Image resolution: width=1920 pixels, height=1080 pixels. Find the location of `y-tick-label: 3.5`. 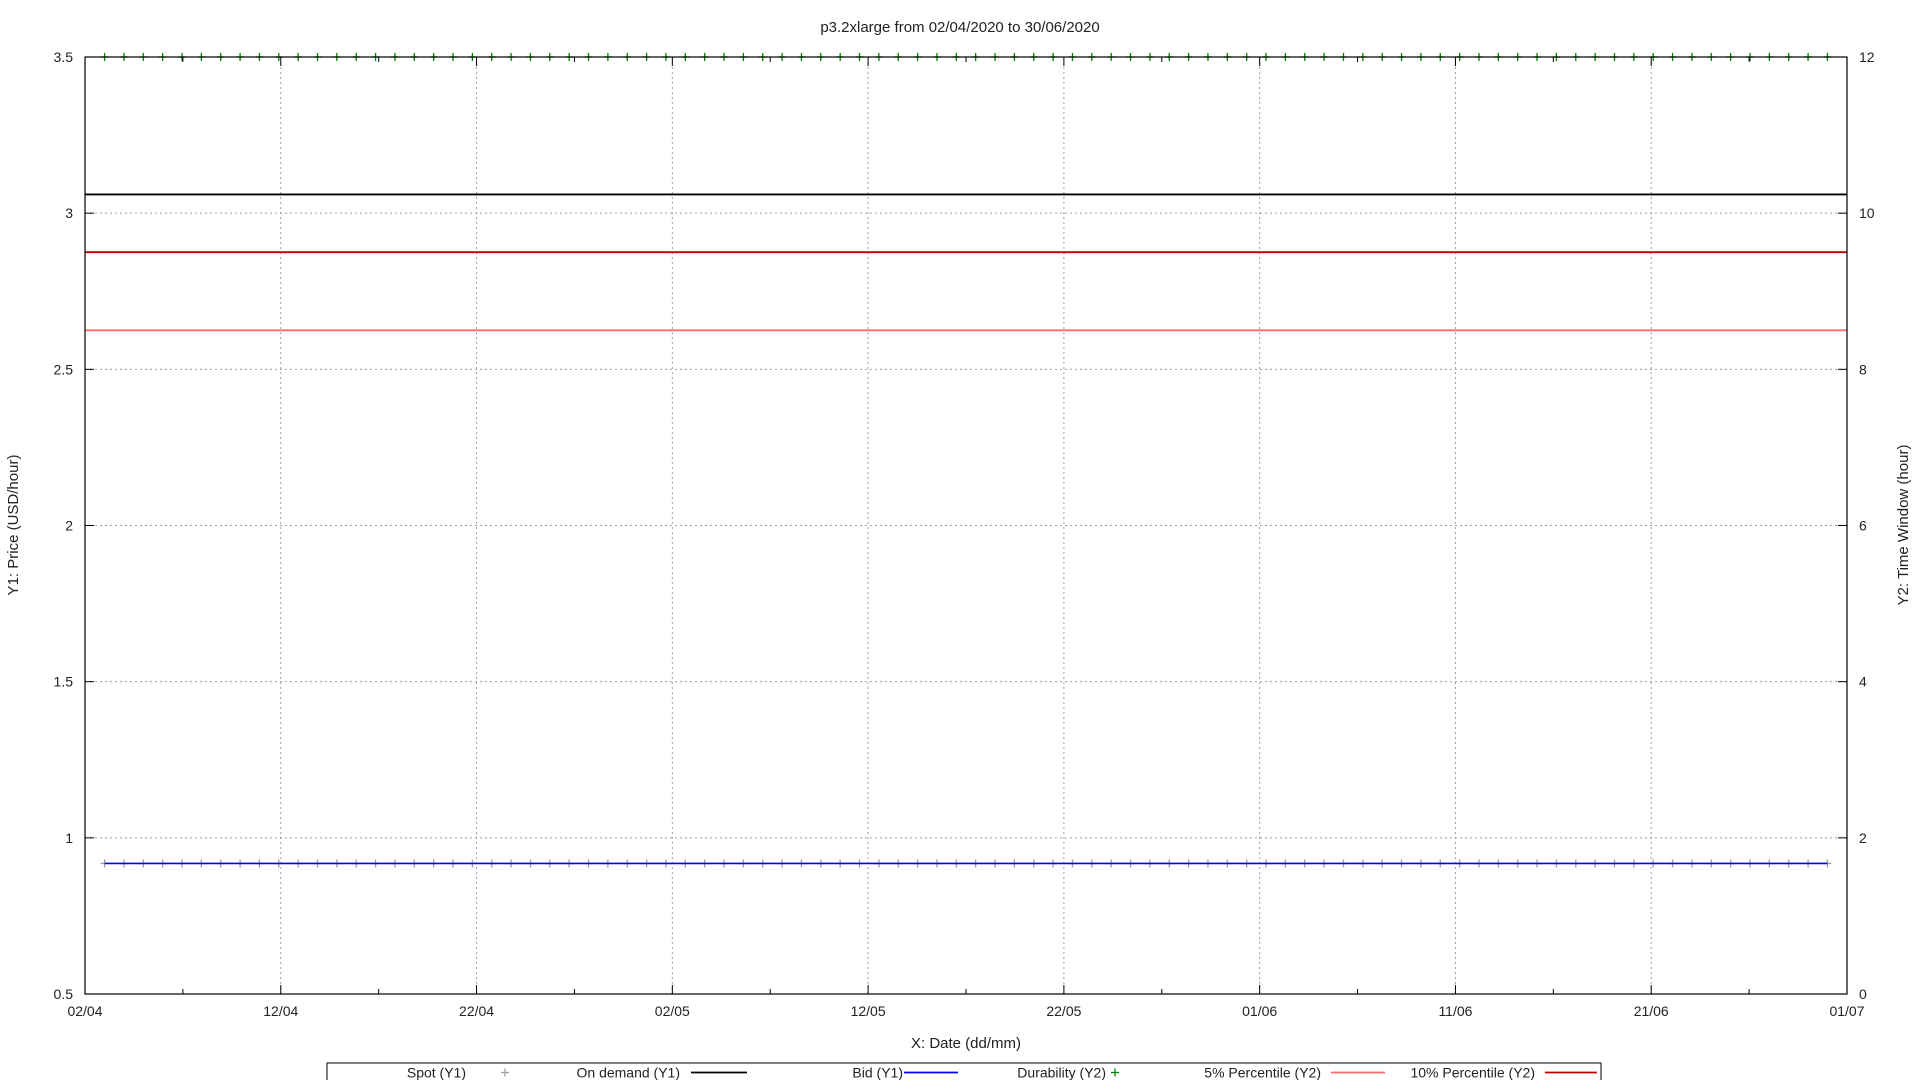

y-tick-label: 3.5 is located at coordinates (64, 57).